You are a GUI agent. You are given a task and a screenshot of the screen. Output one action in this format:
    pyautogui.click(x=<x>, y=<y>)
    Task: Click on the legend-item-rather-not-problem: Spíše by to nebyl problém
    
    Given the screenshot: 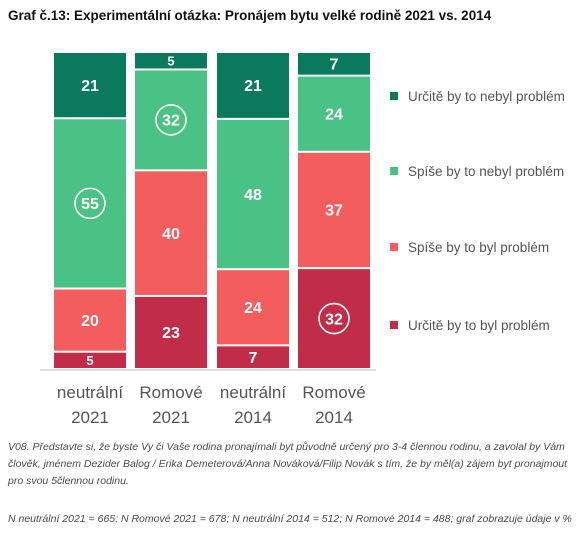 What is the action you would take?
    pyautogui.click(x=485, y=171)
    